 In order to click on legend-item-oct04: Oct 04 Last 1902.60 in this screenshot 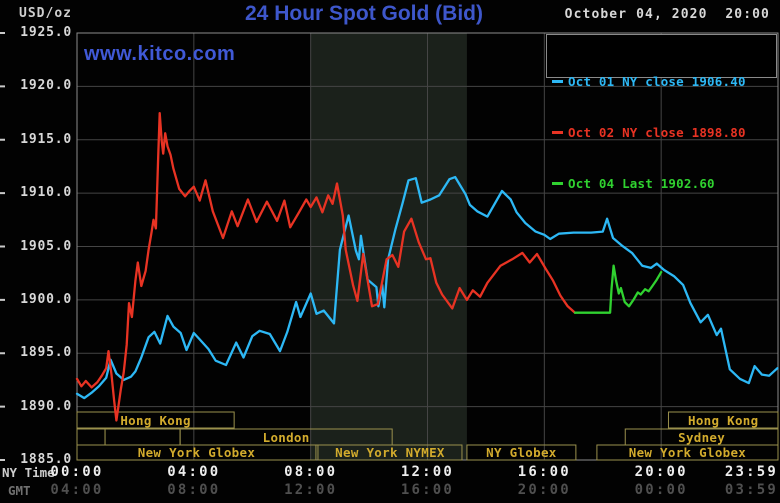, I will do `click(661, 183)`.